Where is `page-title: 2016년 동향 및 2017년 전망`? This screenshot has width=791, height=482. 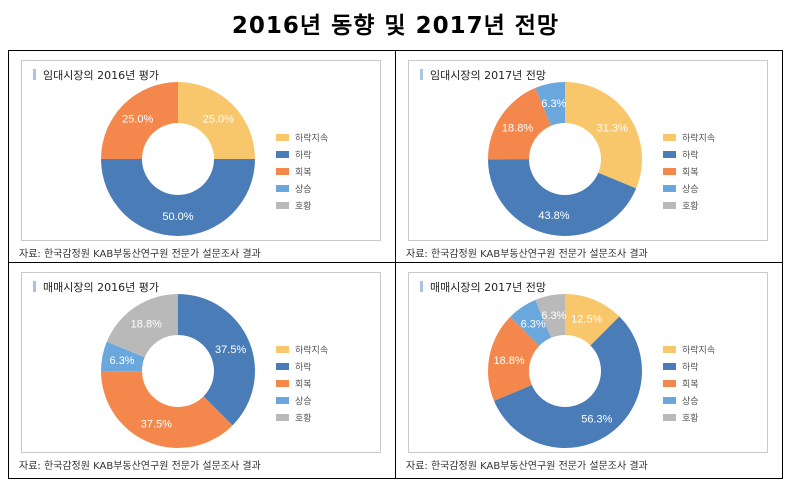
page-title: 2016년 동향 및 2017년 전망 is located at coordinates (395, 26).